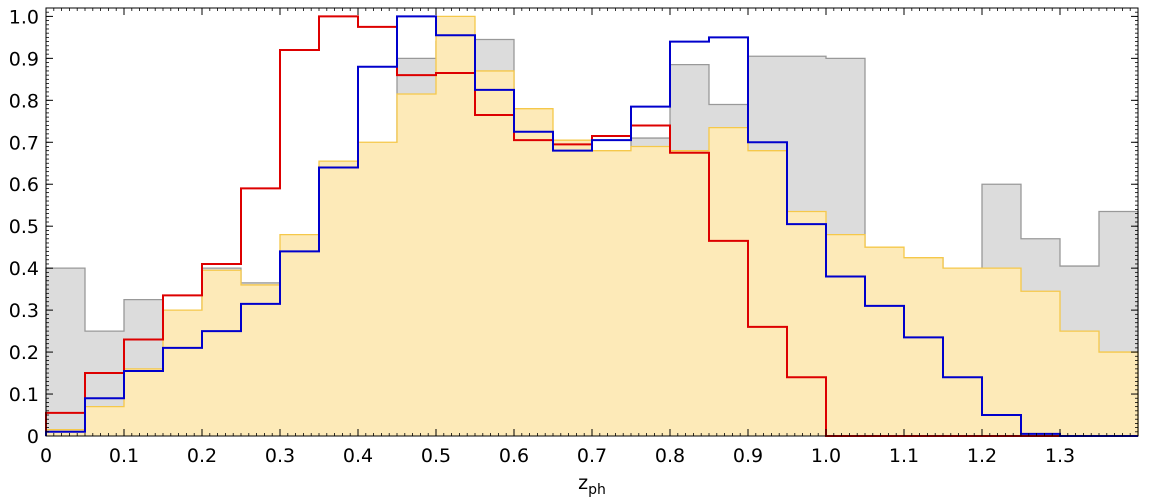  I want to click on y-tick-label: 0.4, so click(24, 269).